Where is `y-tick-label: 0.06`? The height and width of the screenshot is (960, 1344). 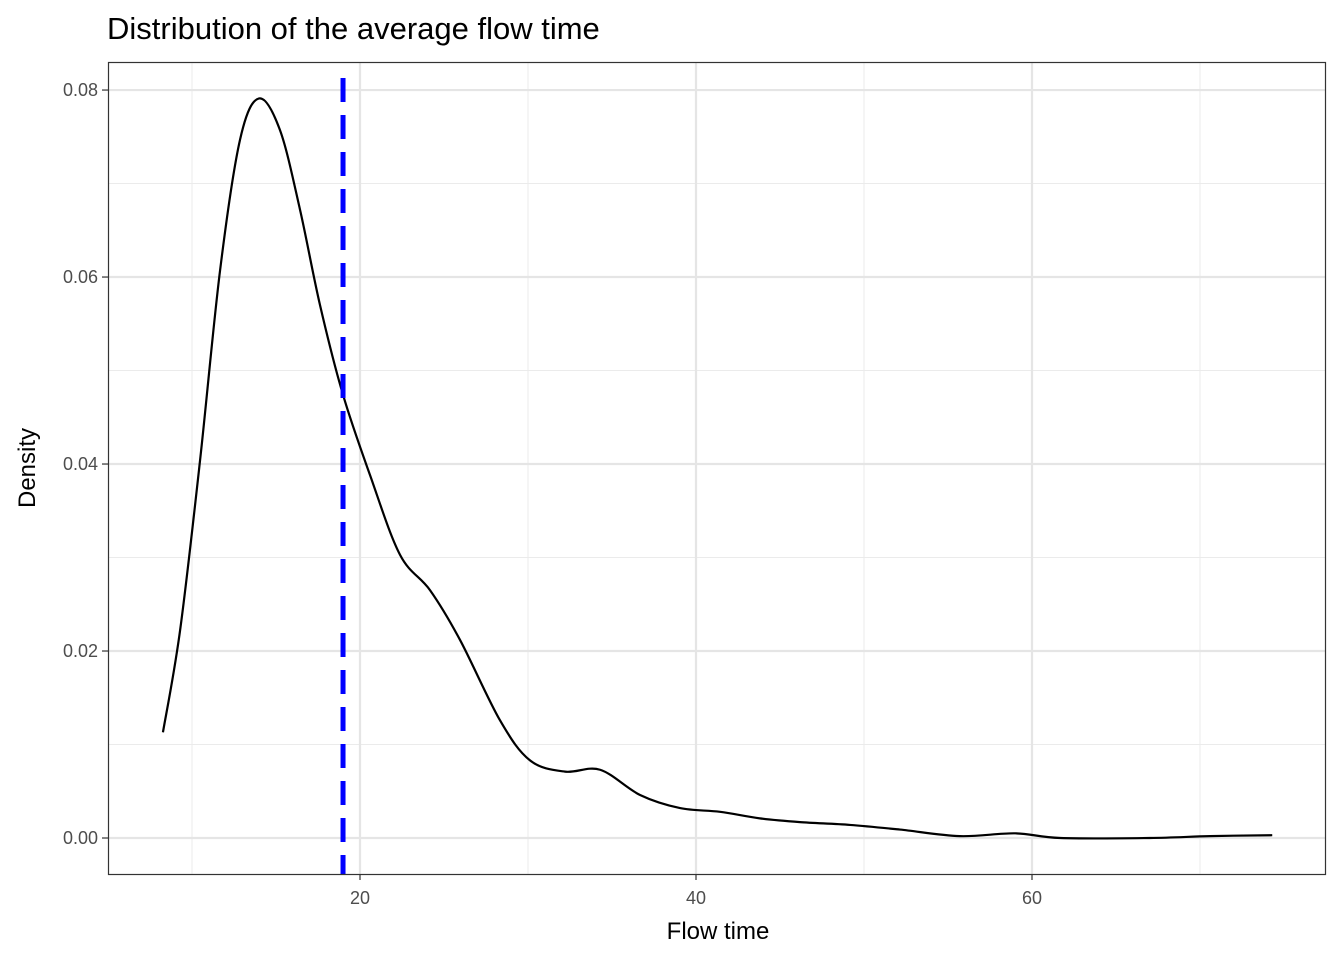
y-tick-label: 0.06 is located at coordinates (80, 277).